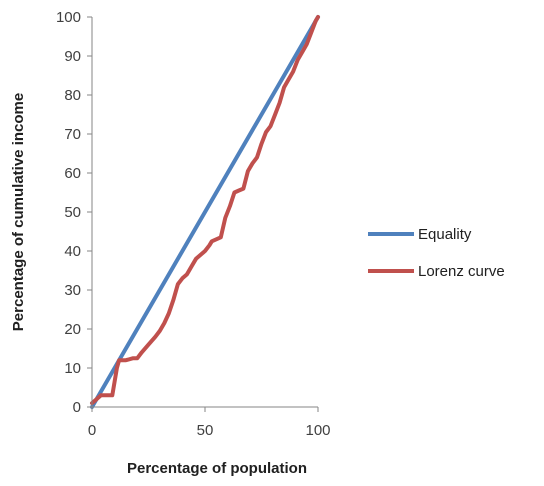 The width and height of the screenshot is (544, 486). Describe the element at coordinates (72, 134) in the screenshot. I see `y-tick-label: 70` at that location.